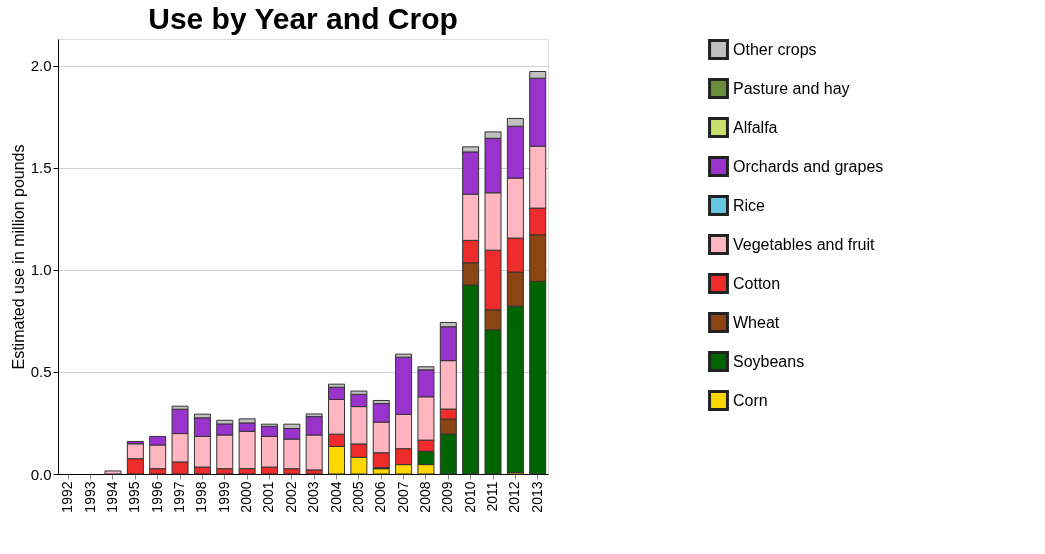 The image size is (1045, 554). Describe the element at coordinates (808, 166) in the screenshot. I see `legend-label: Orchards and grapes` at that location.